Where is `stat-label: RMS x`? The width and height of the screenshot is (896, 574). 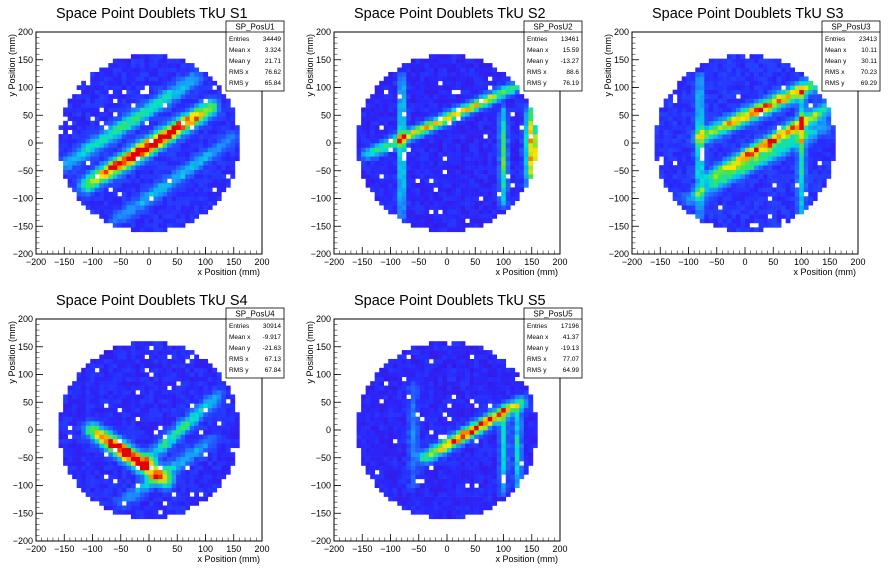
stat-label: RMS x is located at coordinates (835, 72).